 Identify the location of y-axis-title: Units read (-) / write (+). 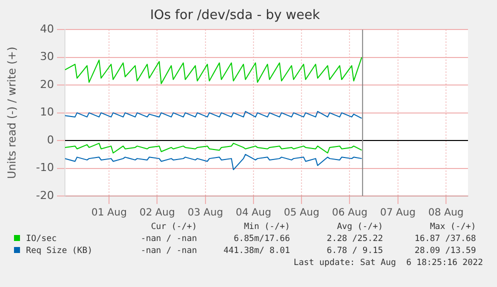
(11, 112).